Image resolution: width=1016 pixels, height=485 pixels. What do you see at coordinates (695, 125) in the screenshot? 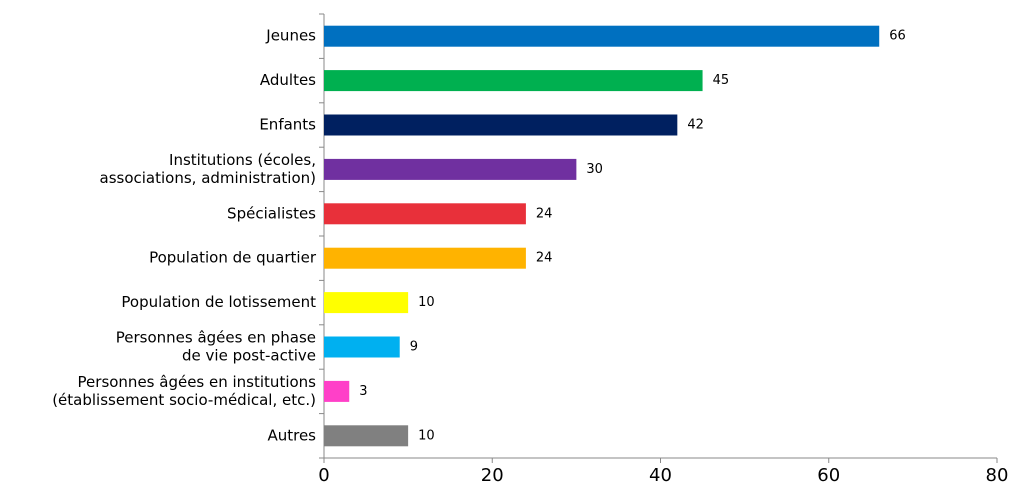
I see `value-label: 42` at bounding box center [695, 125].